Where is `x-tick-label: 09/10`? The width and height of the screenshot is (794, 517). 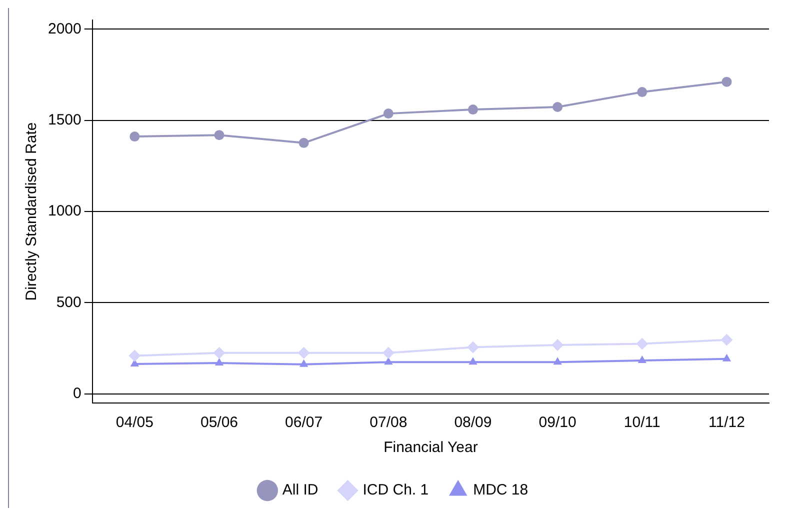 x-tick-label: 09/10 is located at coordinates (557, 423).